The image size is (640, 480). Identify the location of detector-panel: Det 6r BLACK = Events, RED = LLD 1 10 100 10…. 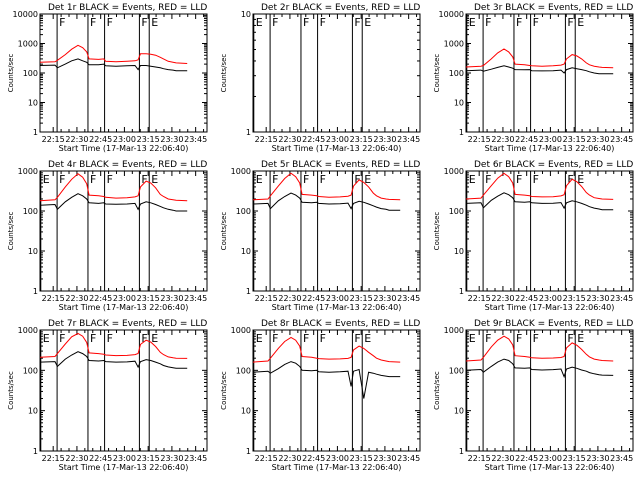
(533, 236).